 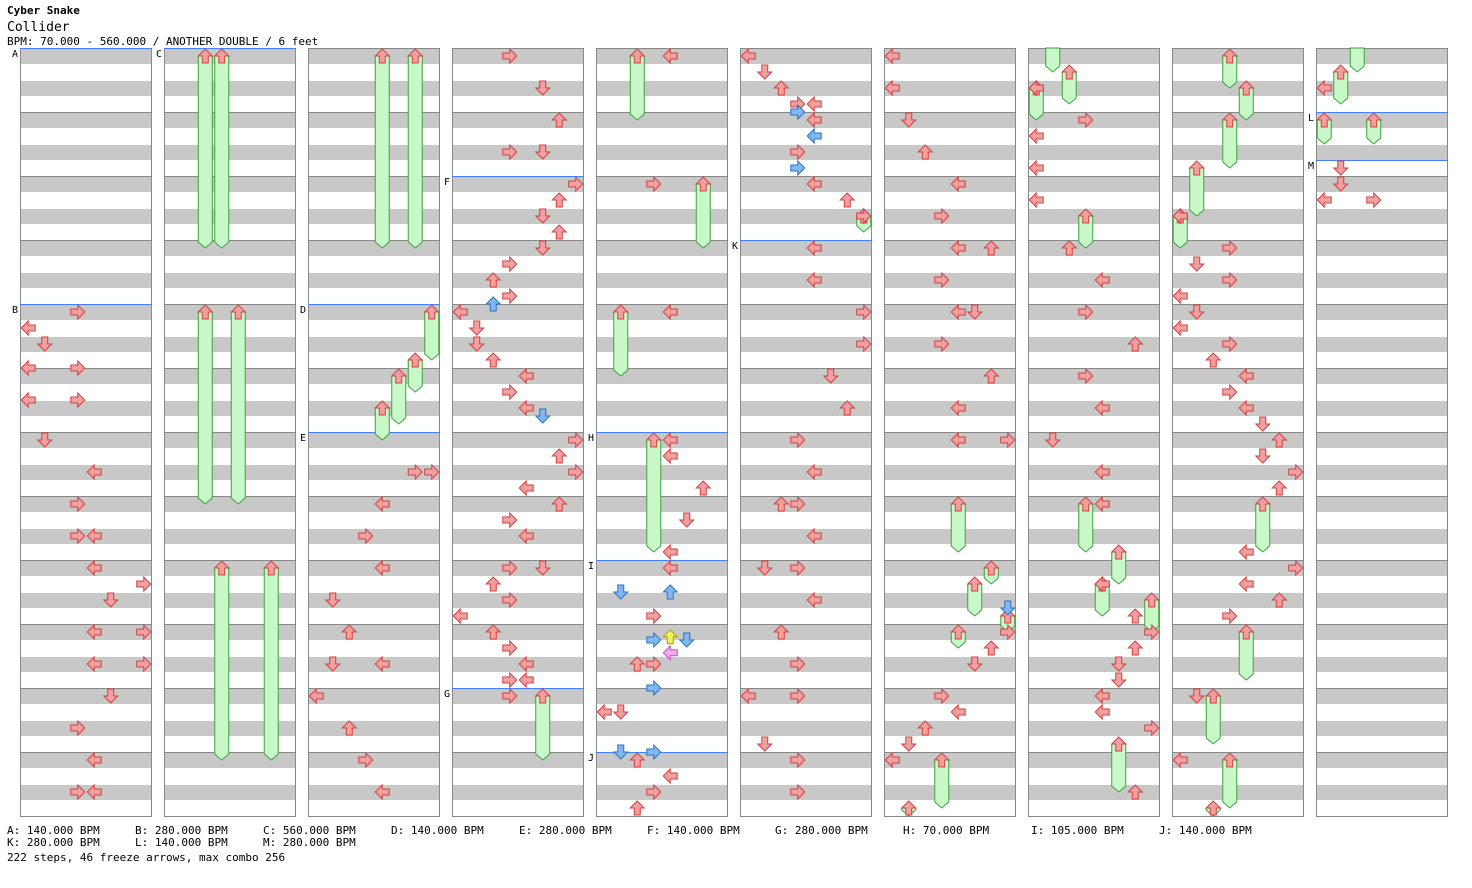 I want to click on bpm-legend-h: H: 70.000 BPM, so click(x=946, y=830).